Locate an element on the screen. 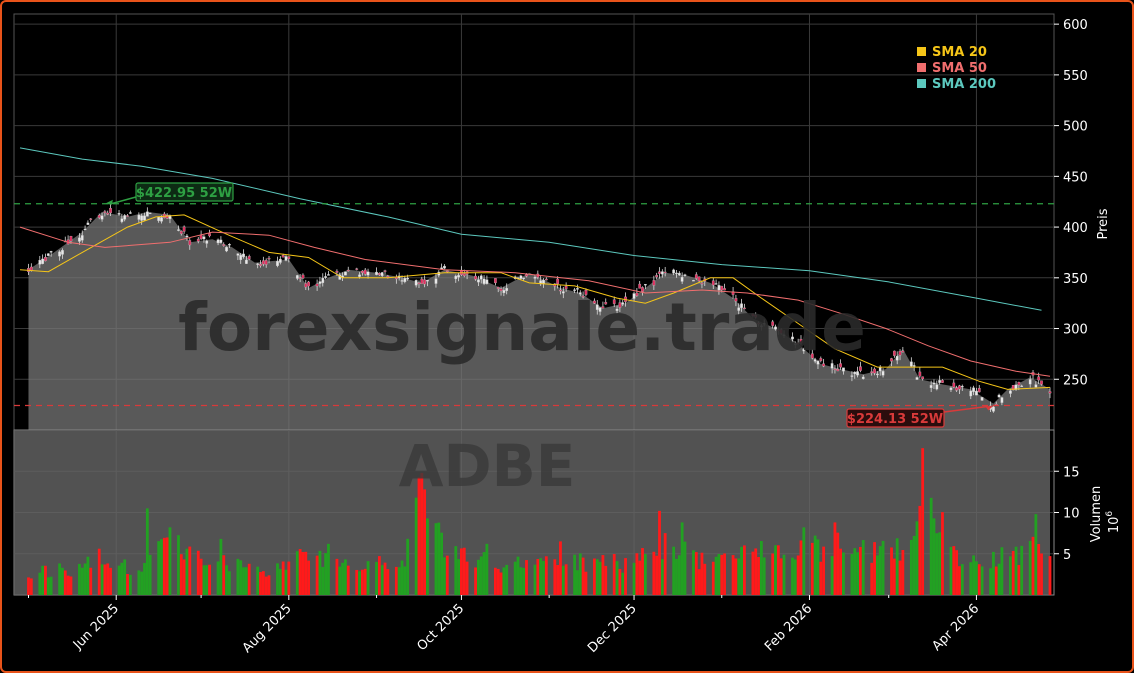 This screenshot has height=673, width=1134. volume-tick-label: 5 is located at coordinates (1067, 555).